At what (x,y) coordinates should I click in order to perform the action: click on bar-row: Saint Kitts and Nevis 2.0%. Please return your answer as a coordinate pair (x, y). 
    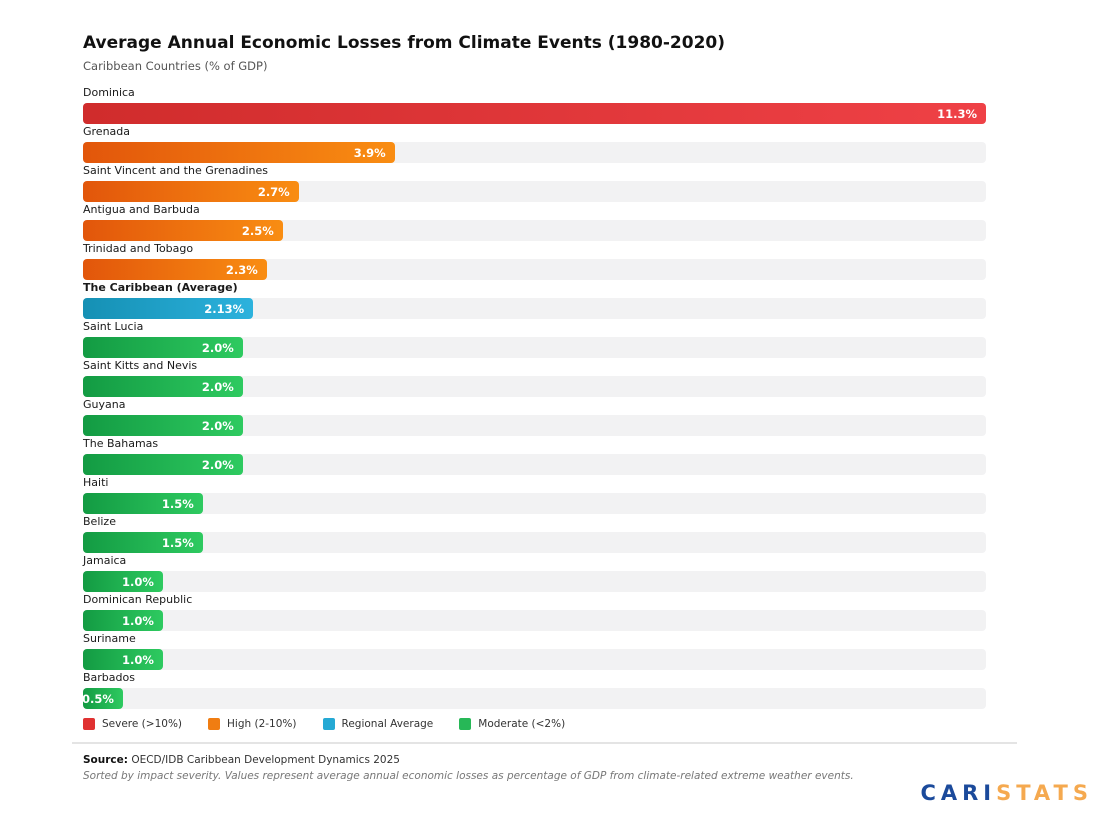
    Looking at the image, I should click on (534, 378).